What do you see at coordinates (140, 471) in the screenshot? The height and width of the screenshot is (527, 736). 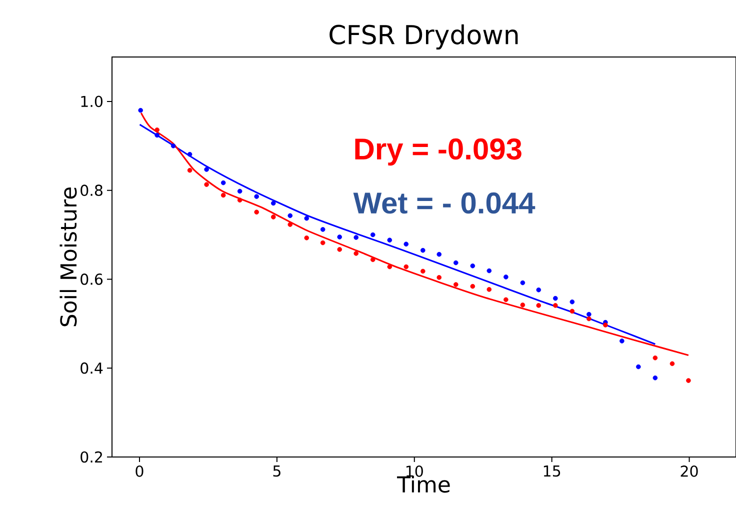 I see `x-tick-label: 0` at bounding box center [140, 471].